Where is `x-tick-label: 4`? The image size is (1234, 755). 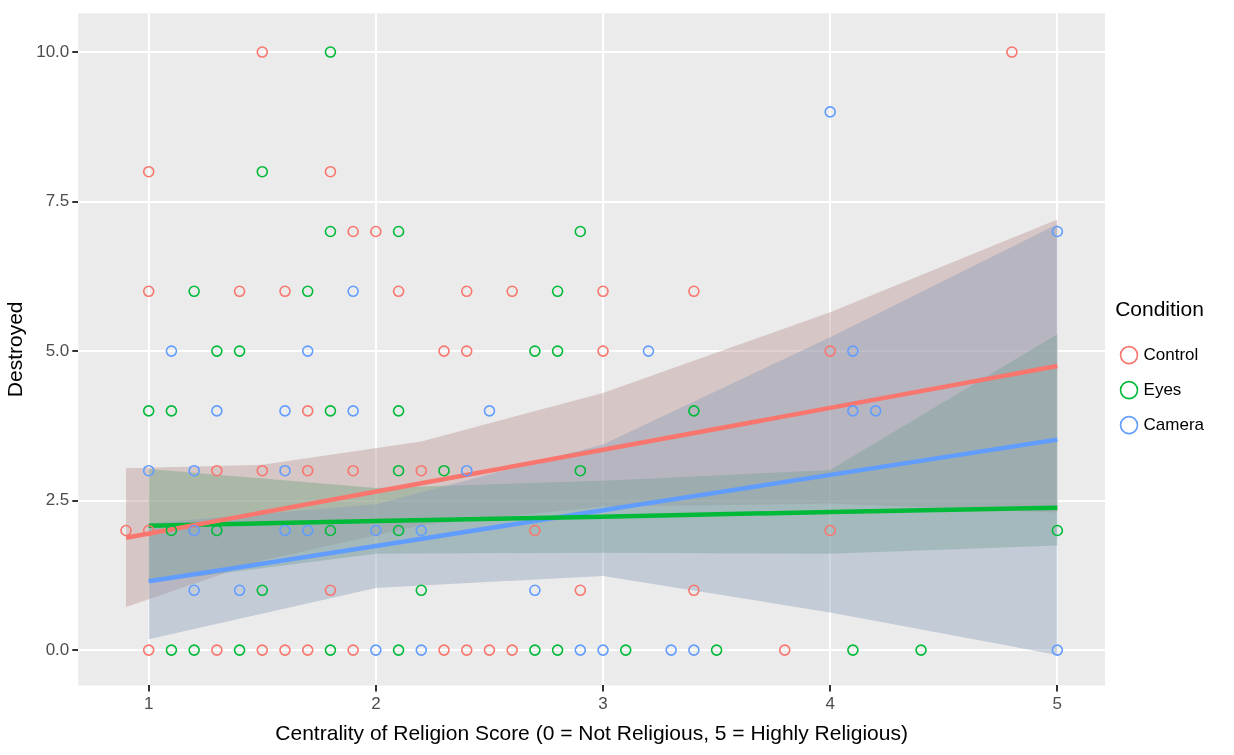
x-tick-label: 4 is located at coordinates (830, 704).